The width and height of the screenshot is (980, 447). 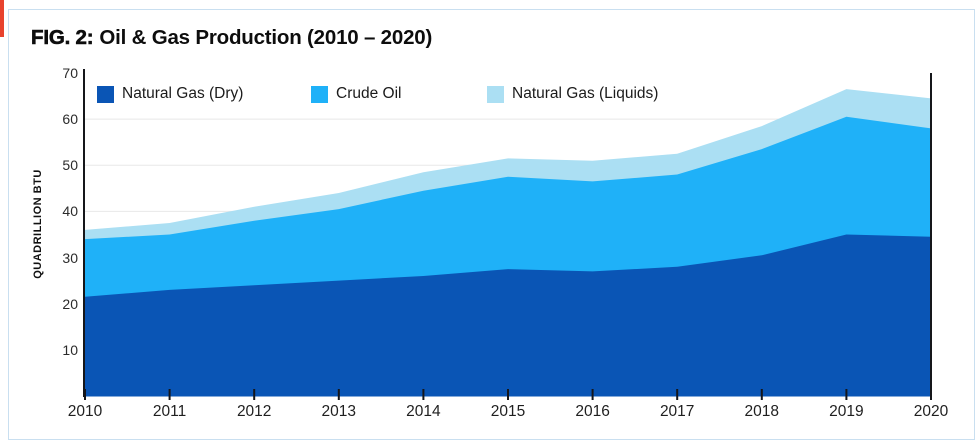 What do you see at coordinates (266, 37) in the screenshot?
I see `figure-name: Oil & Gas Production (2010 – 2020)` at bounding box center [266, 37].